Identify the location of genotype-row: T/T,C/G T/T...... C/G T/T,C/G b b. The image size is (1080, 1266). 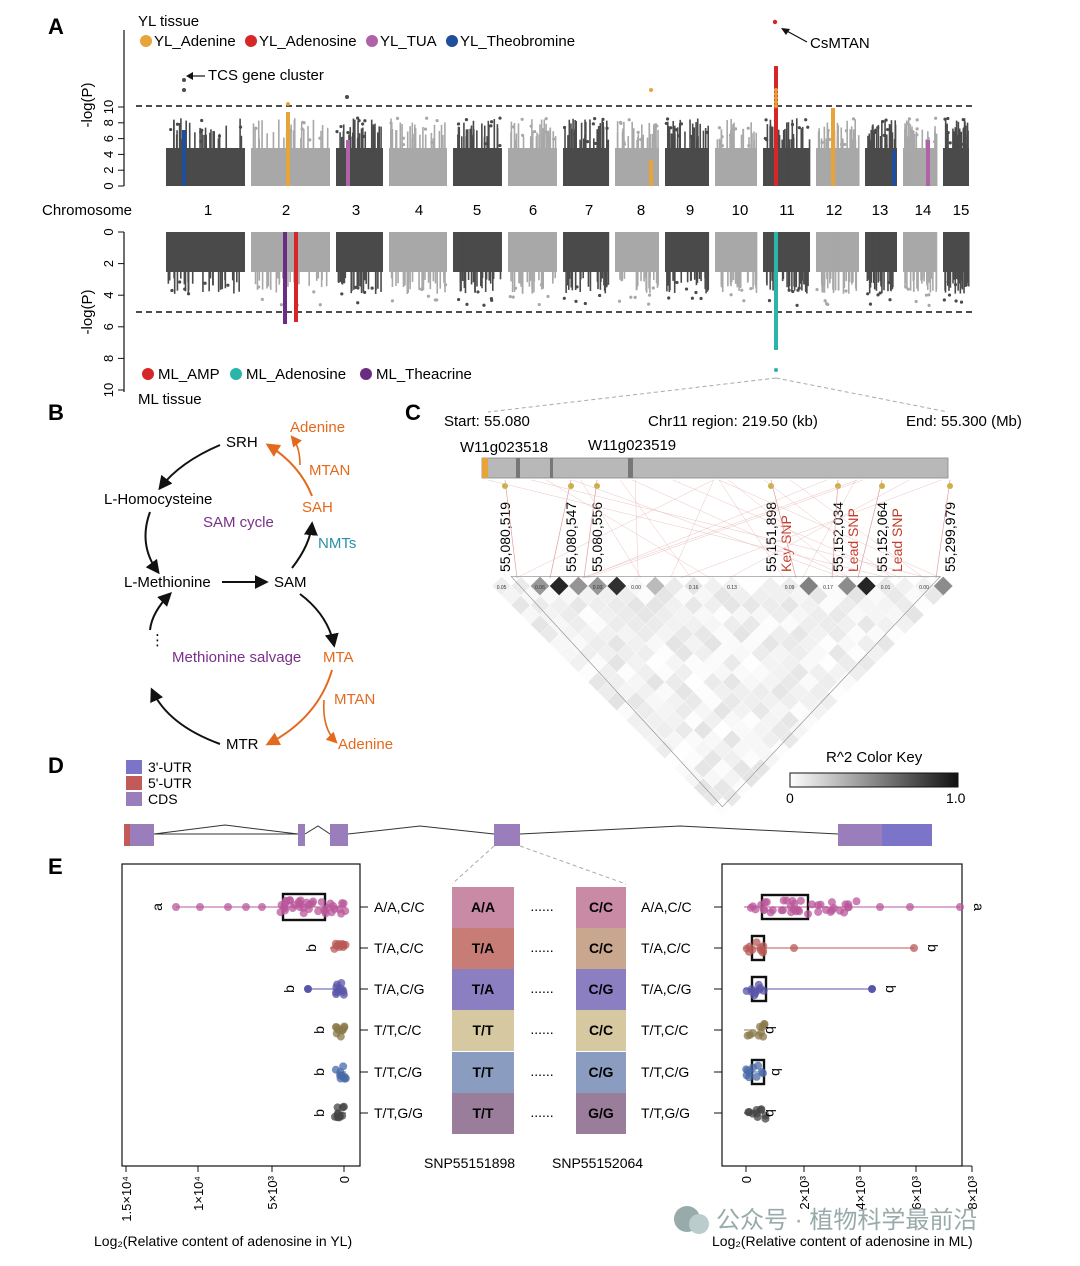
(548, 1072).